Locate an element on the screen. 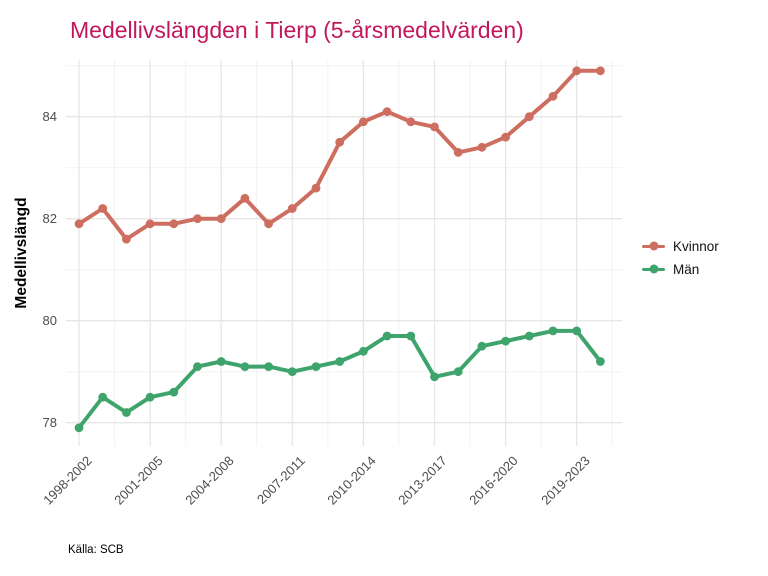 This screenshot has width=768, height=576. legend: Kvinnor Män is located at coordinates (680, 257).